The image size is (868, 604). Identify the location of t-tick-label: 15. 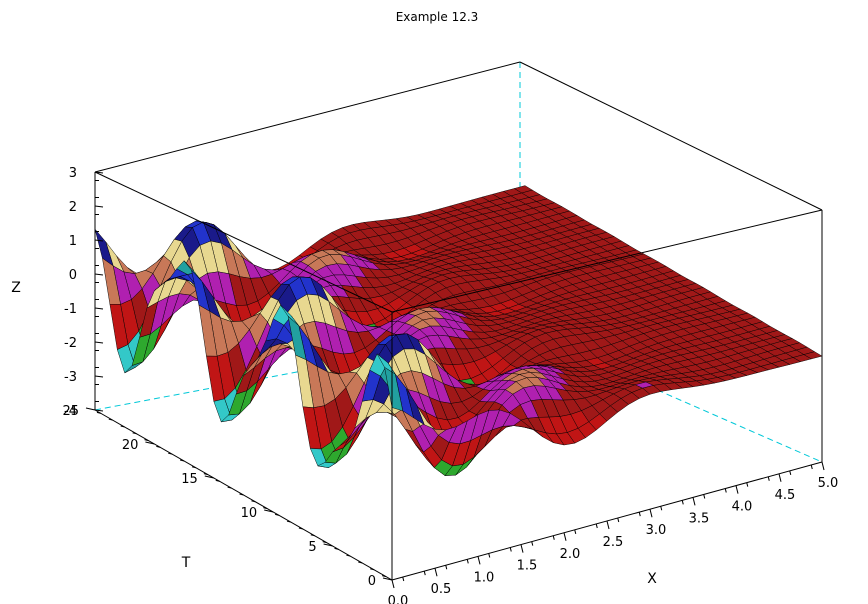
(189, 479).